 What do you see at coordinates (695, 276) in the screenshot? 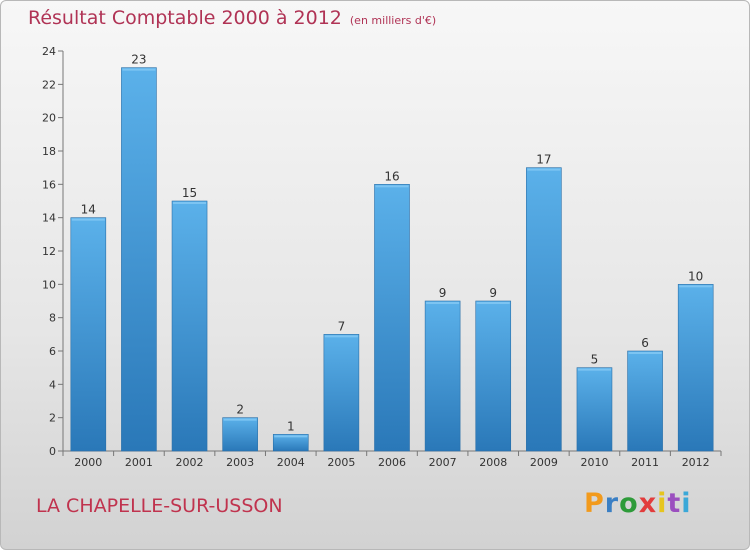
I see `data-label: 10` at bounding box center [695, 276].